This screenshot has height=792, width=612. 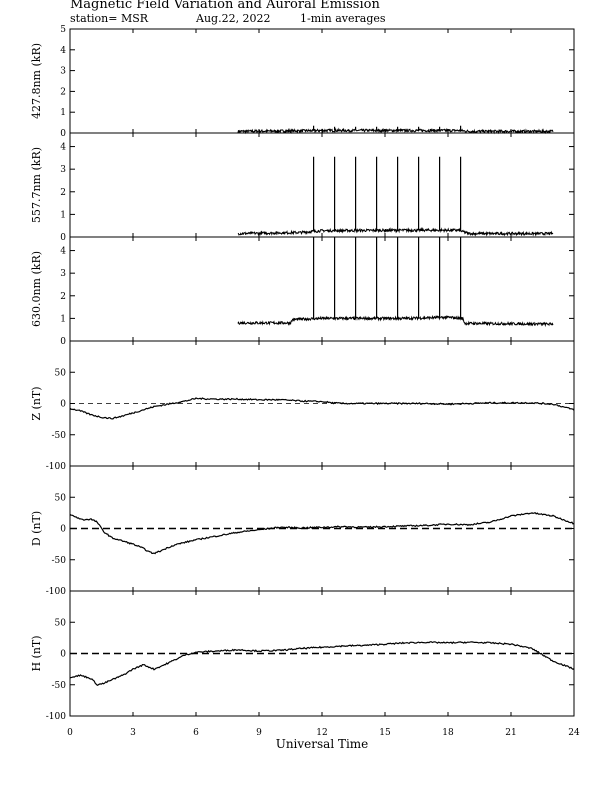 I want to click on p6300-ylabel: 630.0nm (kR), so click(x=36, y=289).